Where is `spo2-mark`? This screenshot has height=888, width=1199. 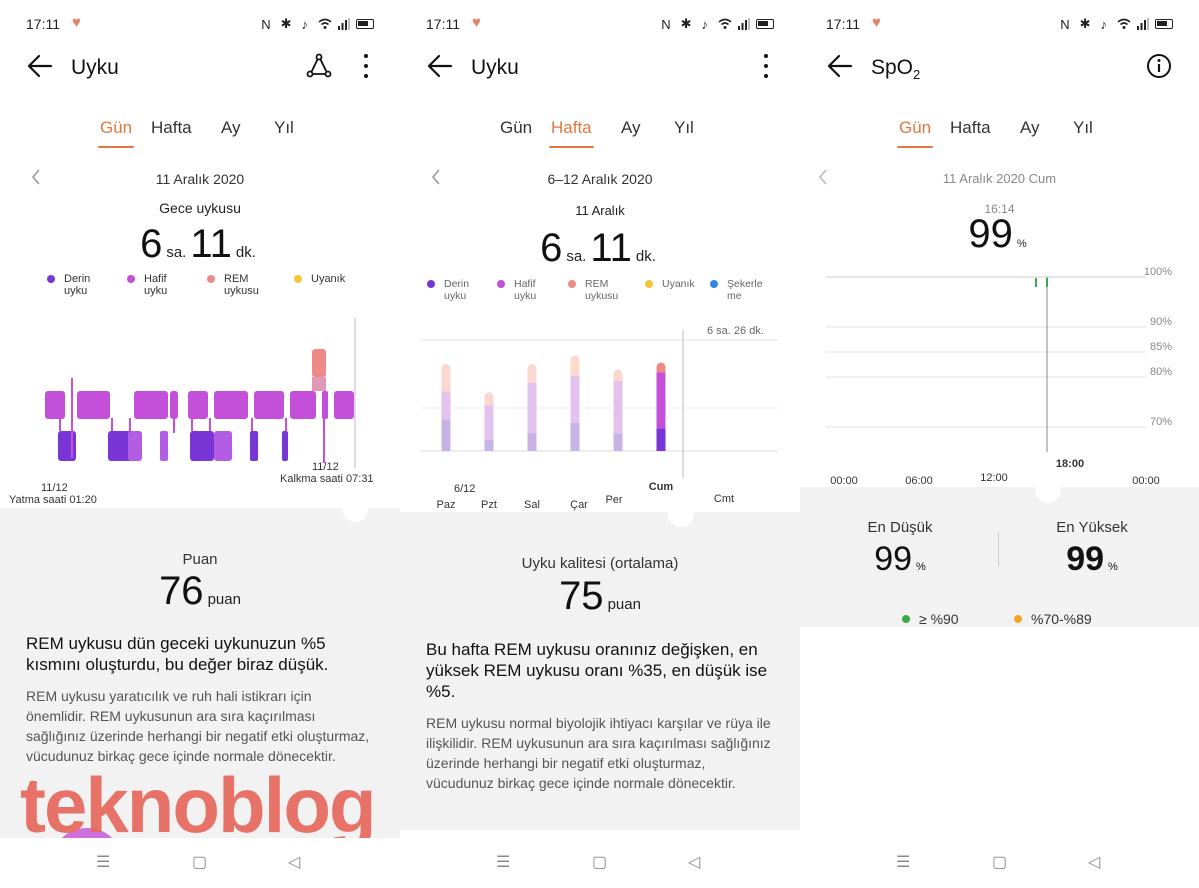 spo2-mark is located at coordinates (1047, 282).